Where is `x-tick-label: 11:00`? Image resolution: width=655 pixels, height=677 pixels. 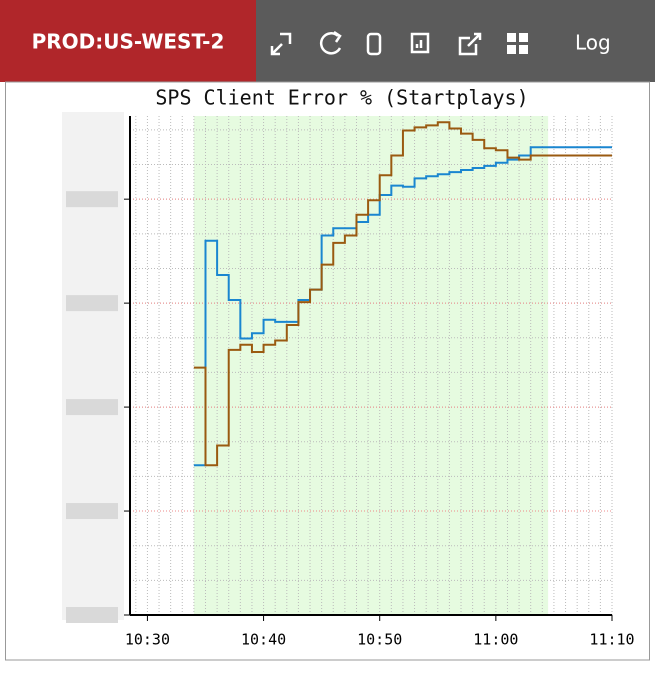 x-tick-label: 11:00 is located at coordinates (495, 640).